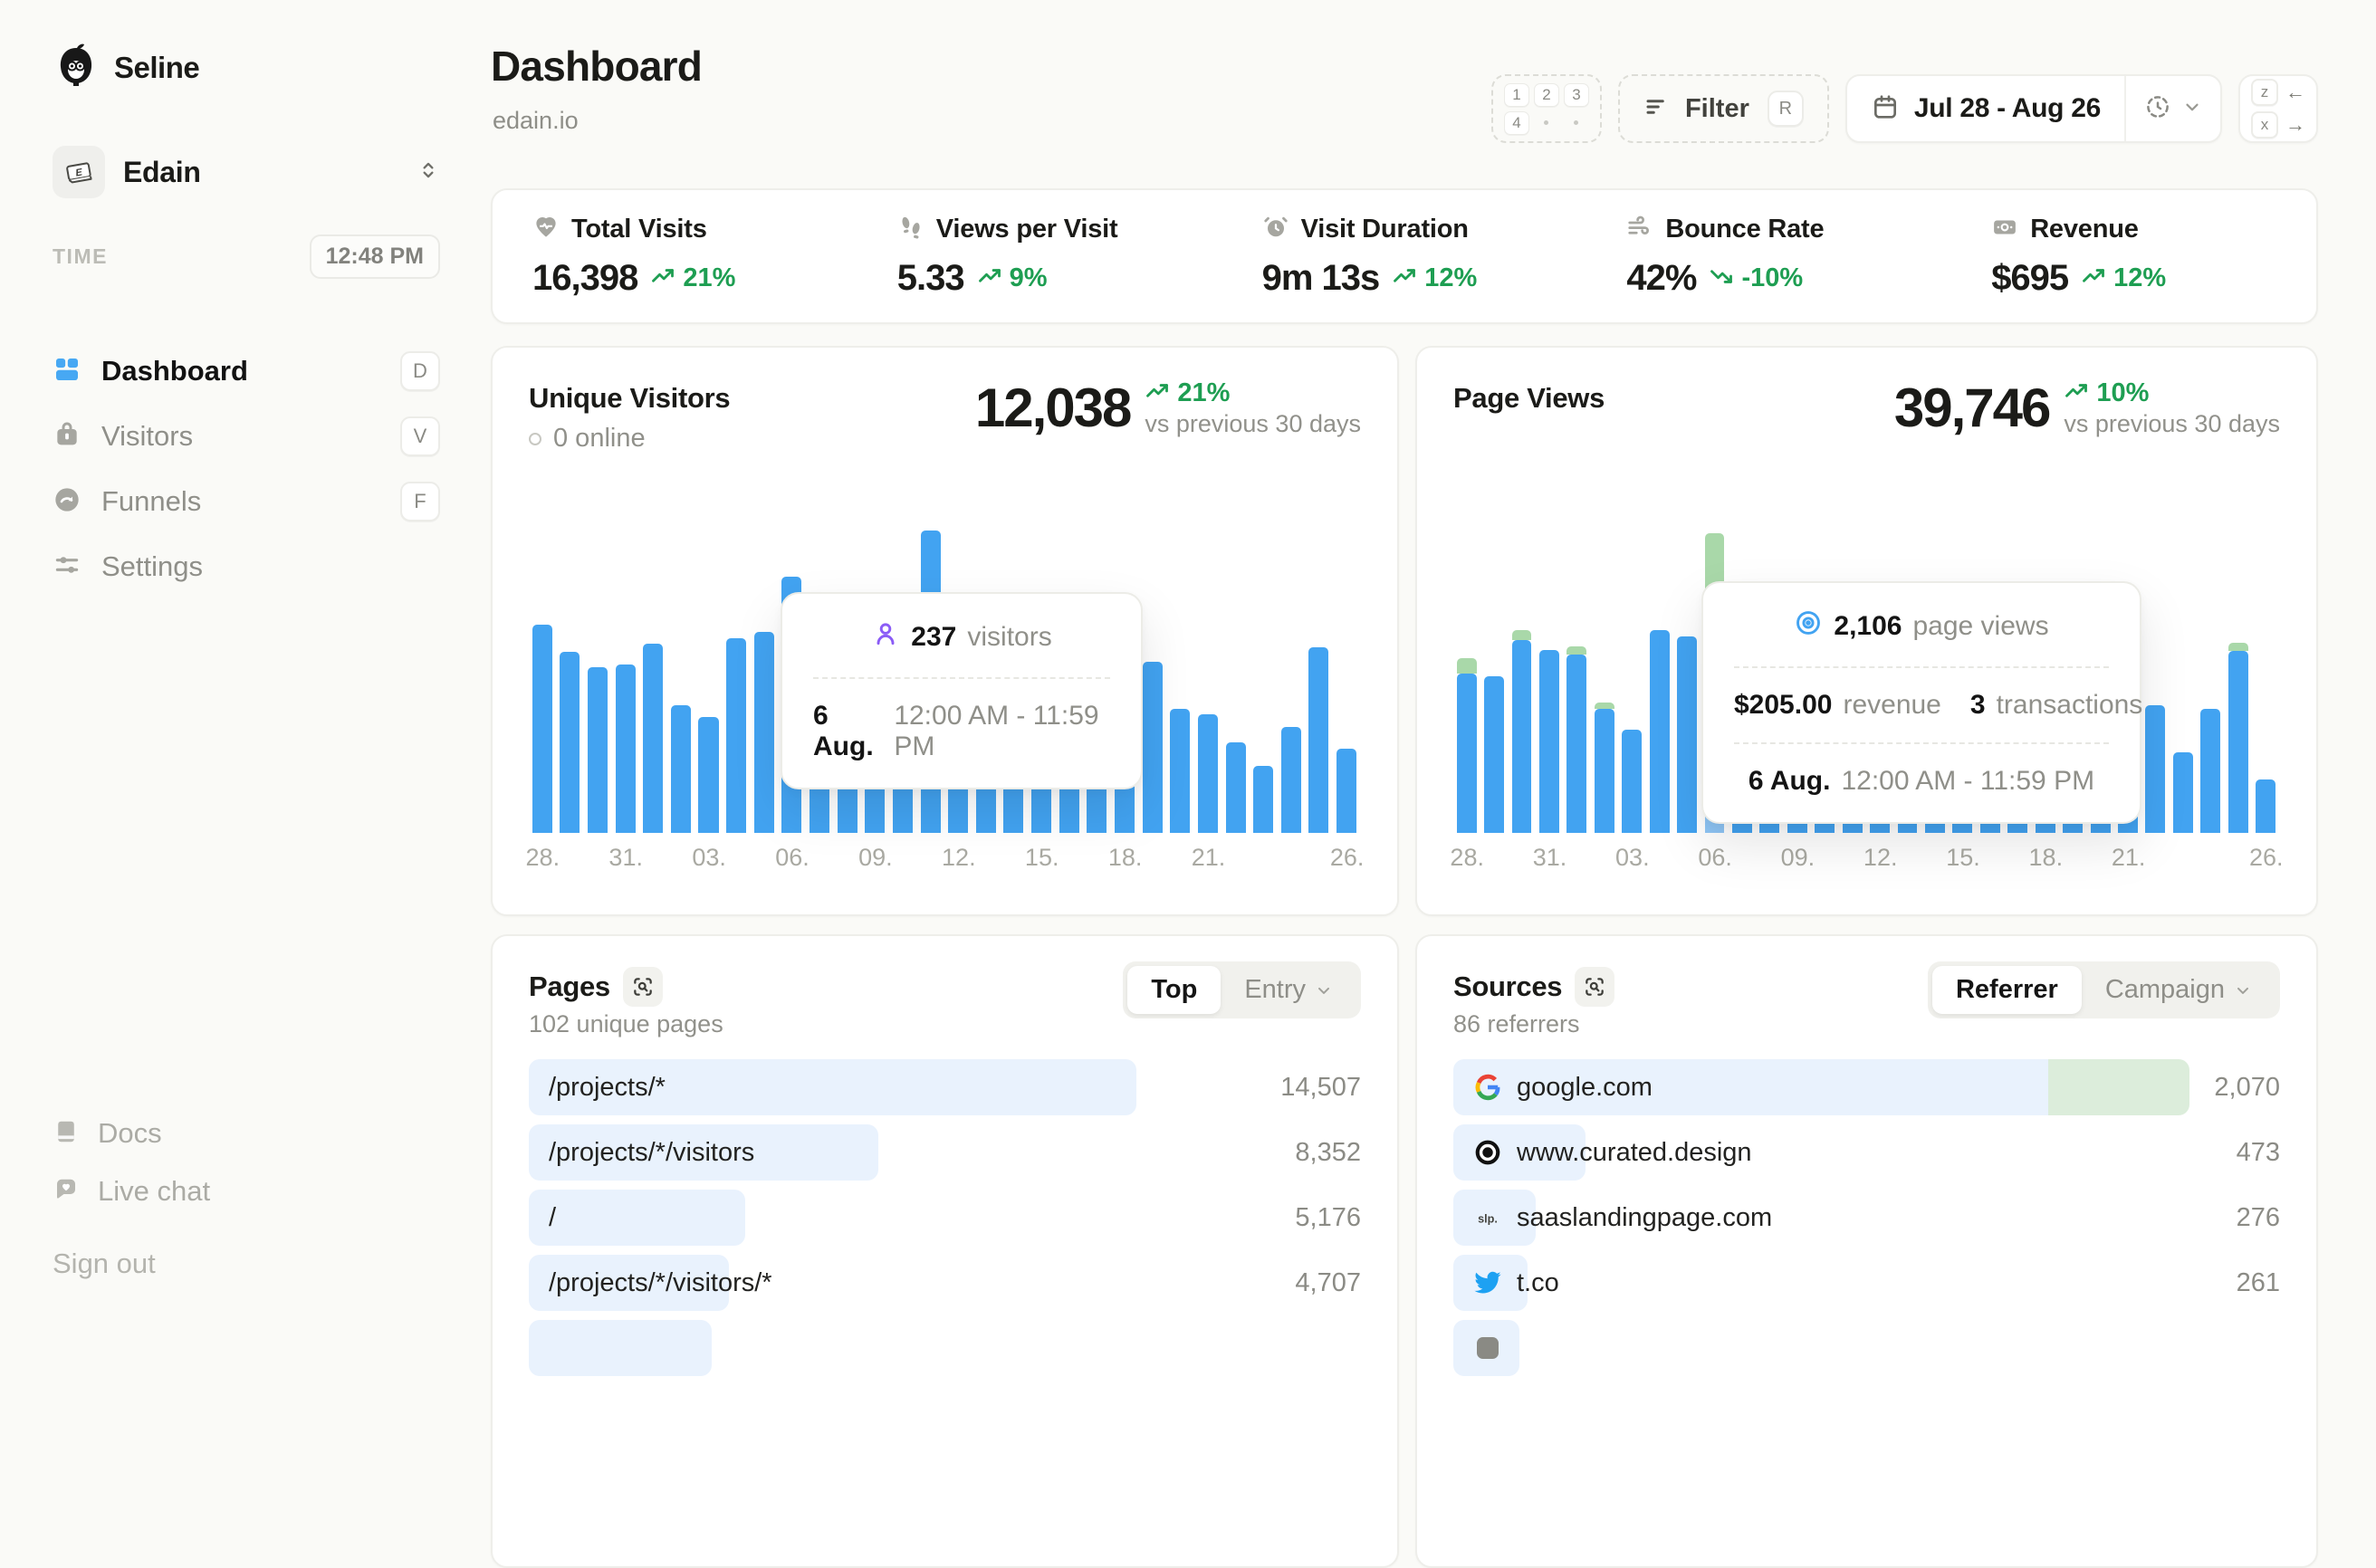 The width and height of the screenshot is (2376, 1568). Describe the element at coordinates (248, 1191) in the screenshot. I see `footer-link-live-chat: Live chat` at that location.